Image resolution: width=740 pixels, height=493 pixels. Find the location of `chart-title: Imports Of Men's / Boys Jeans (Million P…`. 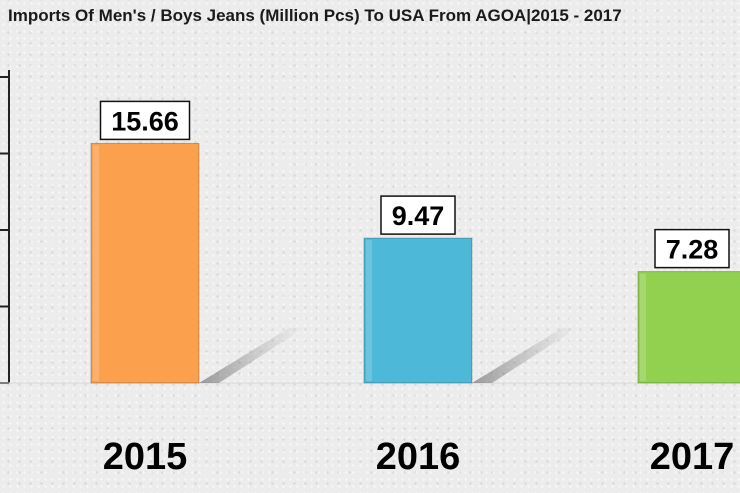

chart-title: Imports Of Men's / Boys Jeans (Million P… is located at coordinates (315, 15).